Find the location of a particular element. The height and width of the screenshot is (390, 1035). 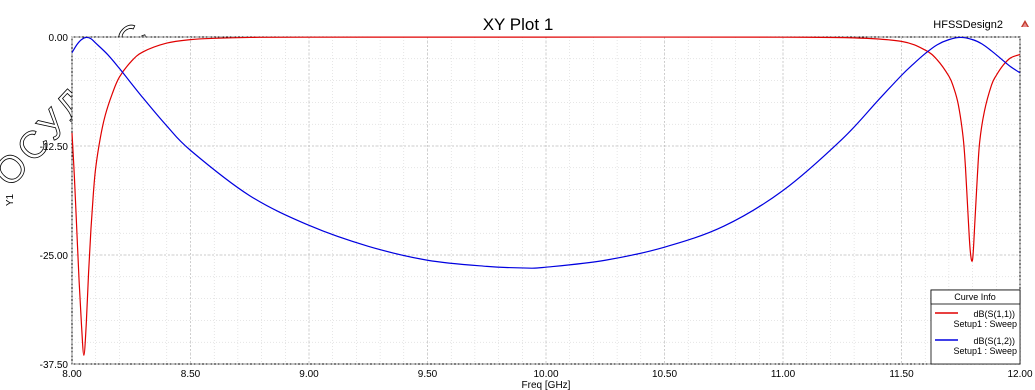

y-tick-label: -37.50 is located at coordinates (54, 365).